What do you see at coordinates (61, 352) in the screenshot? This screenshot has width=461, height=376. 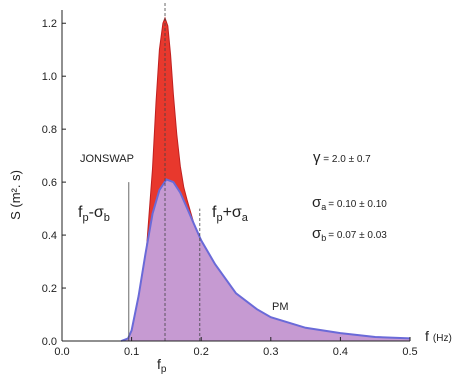 I see `x-tick-label: 0.0` at bounding box center [61, 352].